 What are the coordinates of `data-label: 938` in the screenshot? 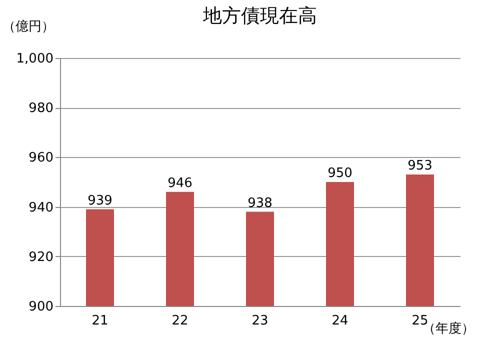 It's located at (260, 203).